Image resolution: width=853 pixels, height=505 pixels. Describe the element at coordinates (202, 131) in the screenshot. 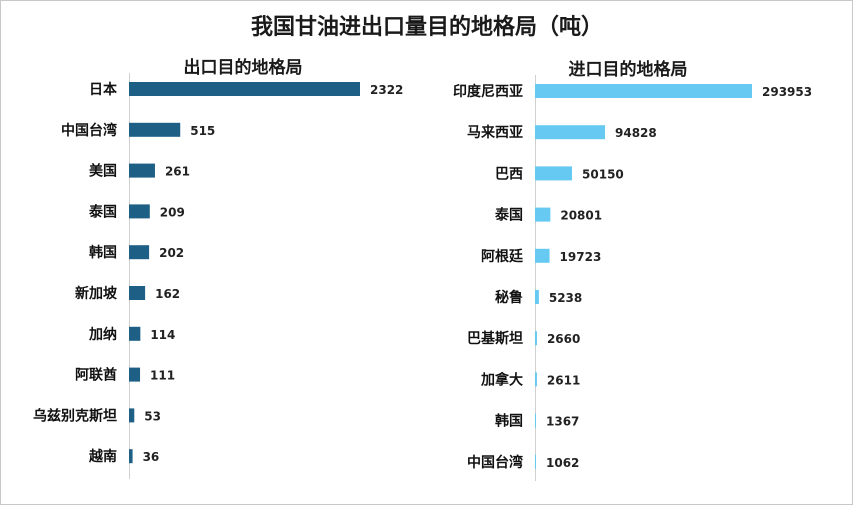

I see `export-value-label: 515` at that location.